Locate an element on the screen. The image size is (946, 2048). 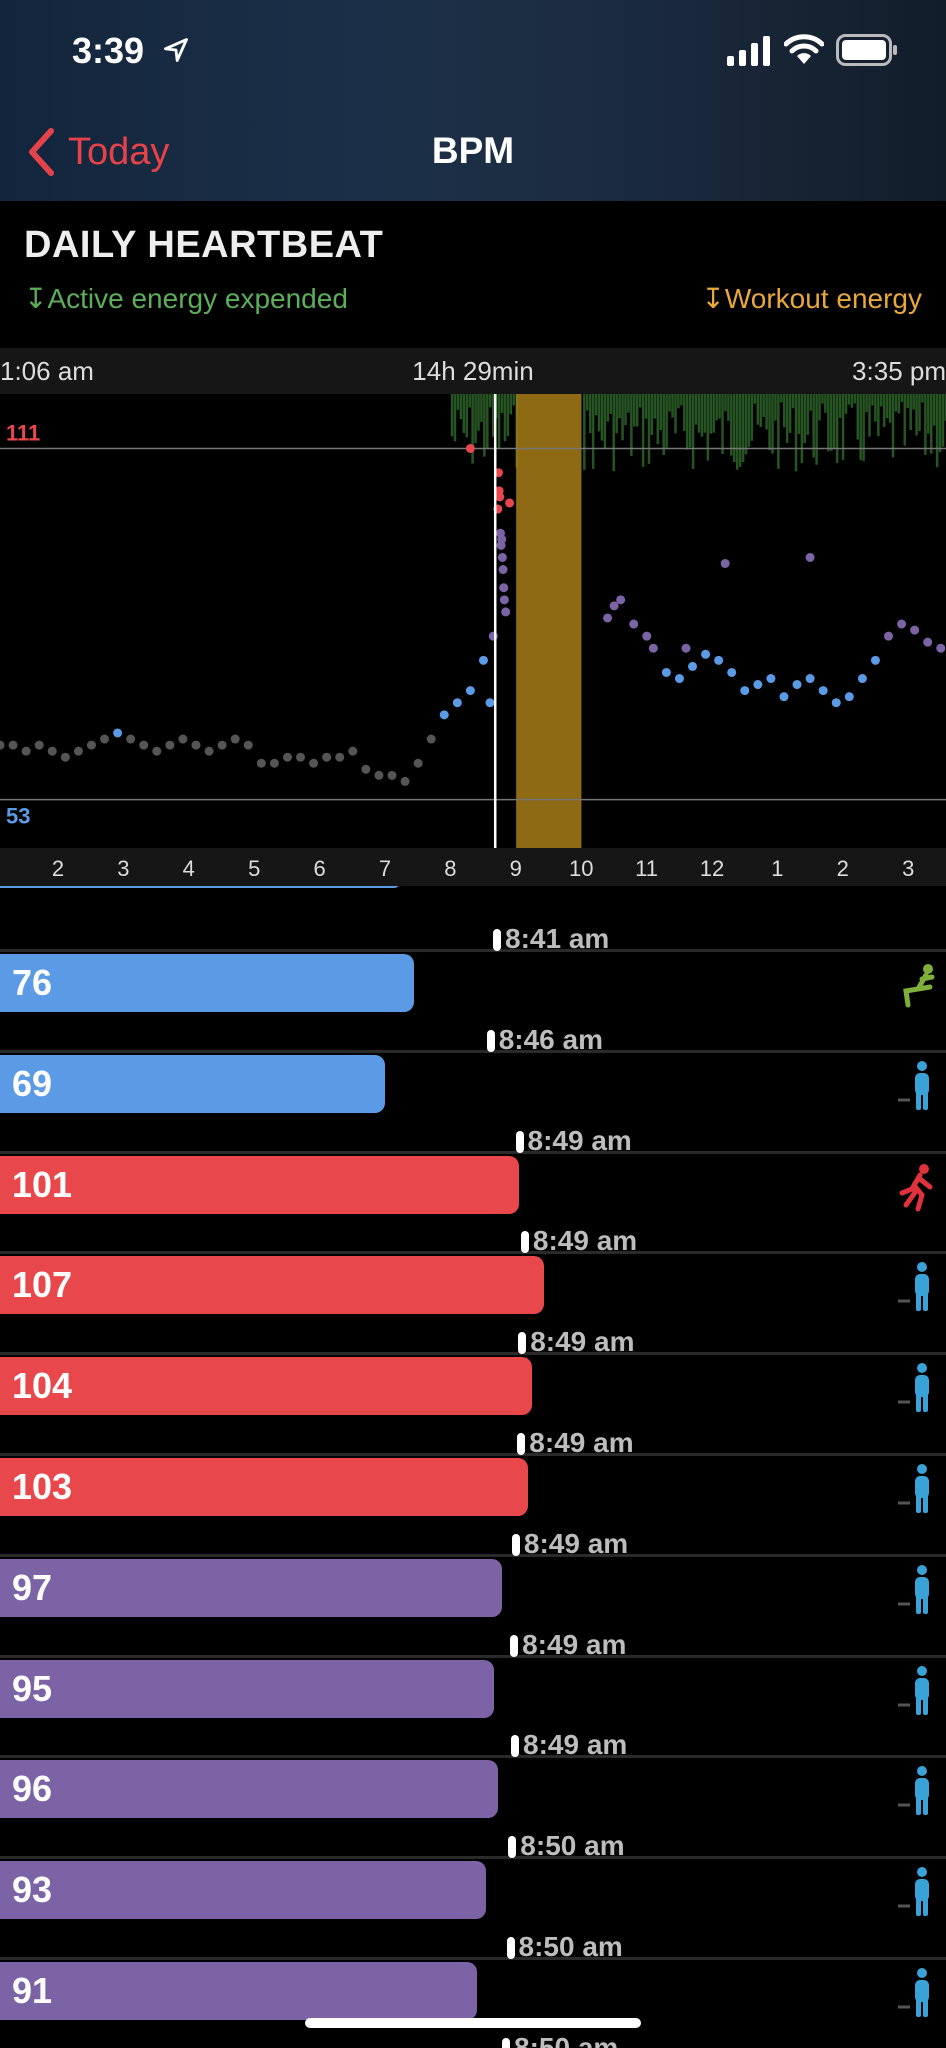
reading-row: 8:49 am 104 is located at coordinates (473, 1359).